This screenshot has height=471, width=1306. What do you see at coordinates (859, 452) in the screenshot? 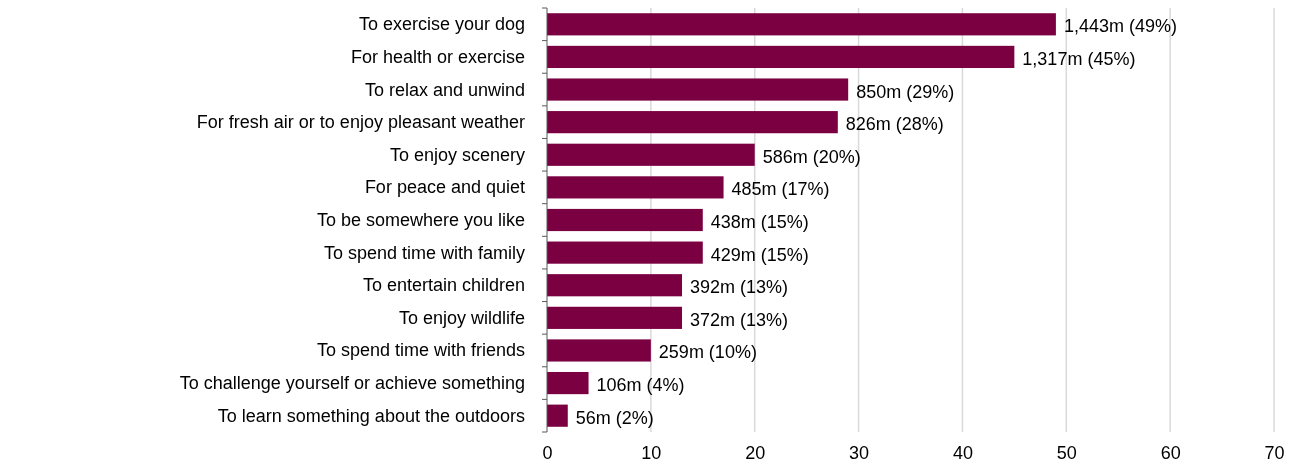
I see `x-tick-label: 30` at bounding box center [859, 452].